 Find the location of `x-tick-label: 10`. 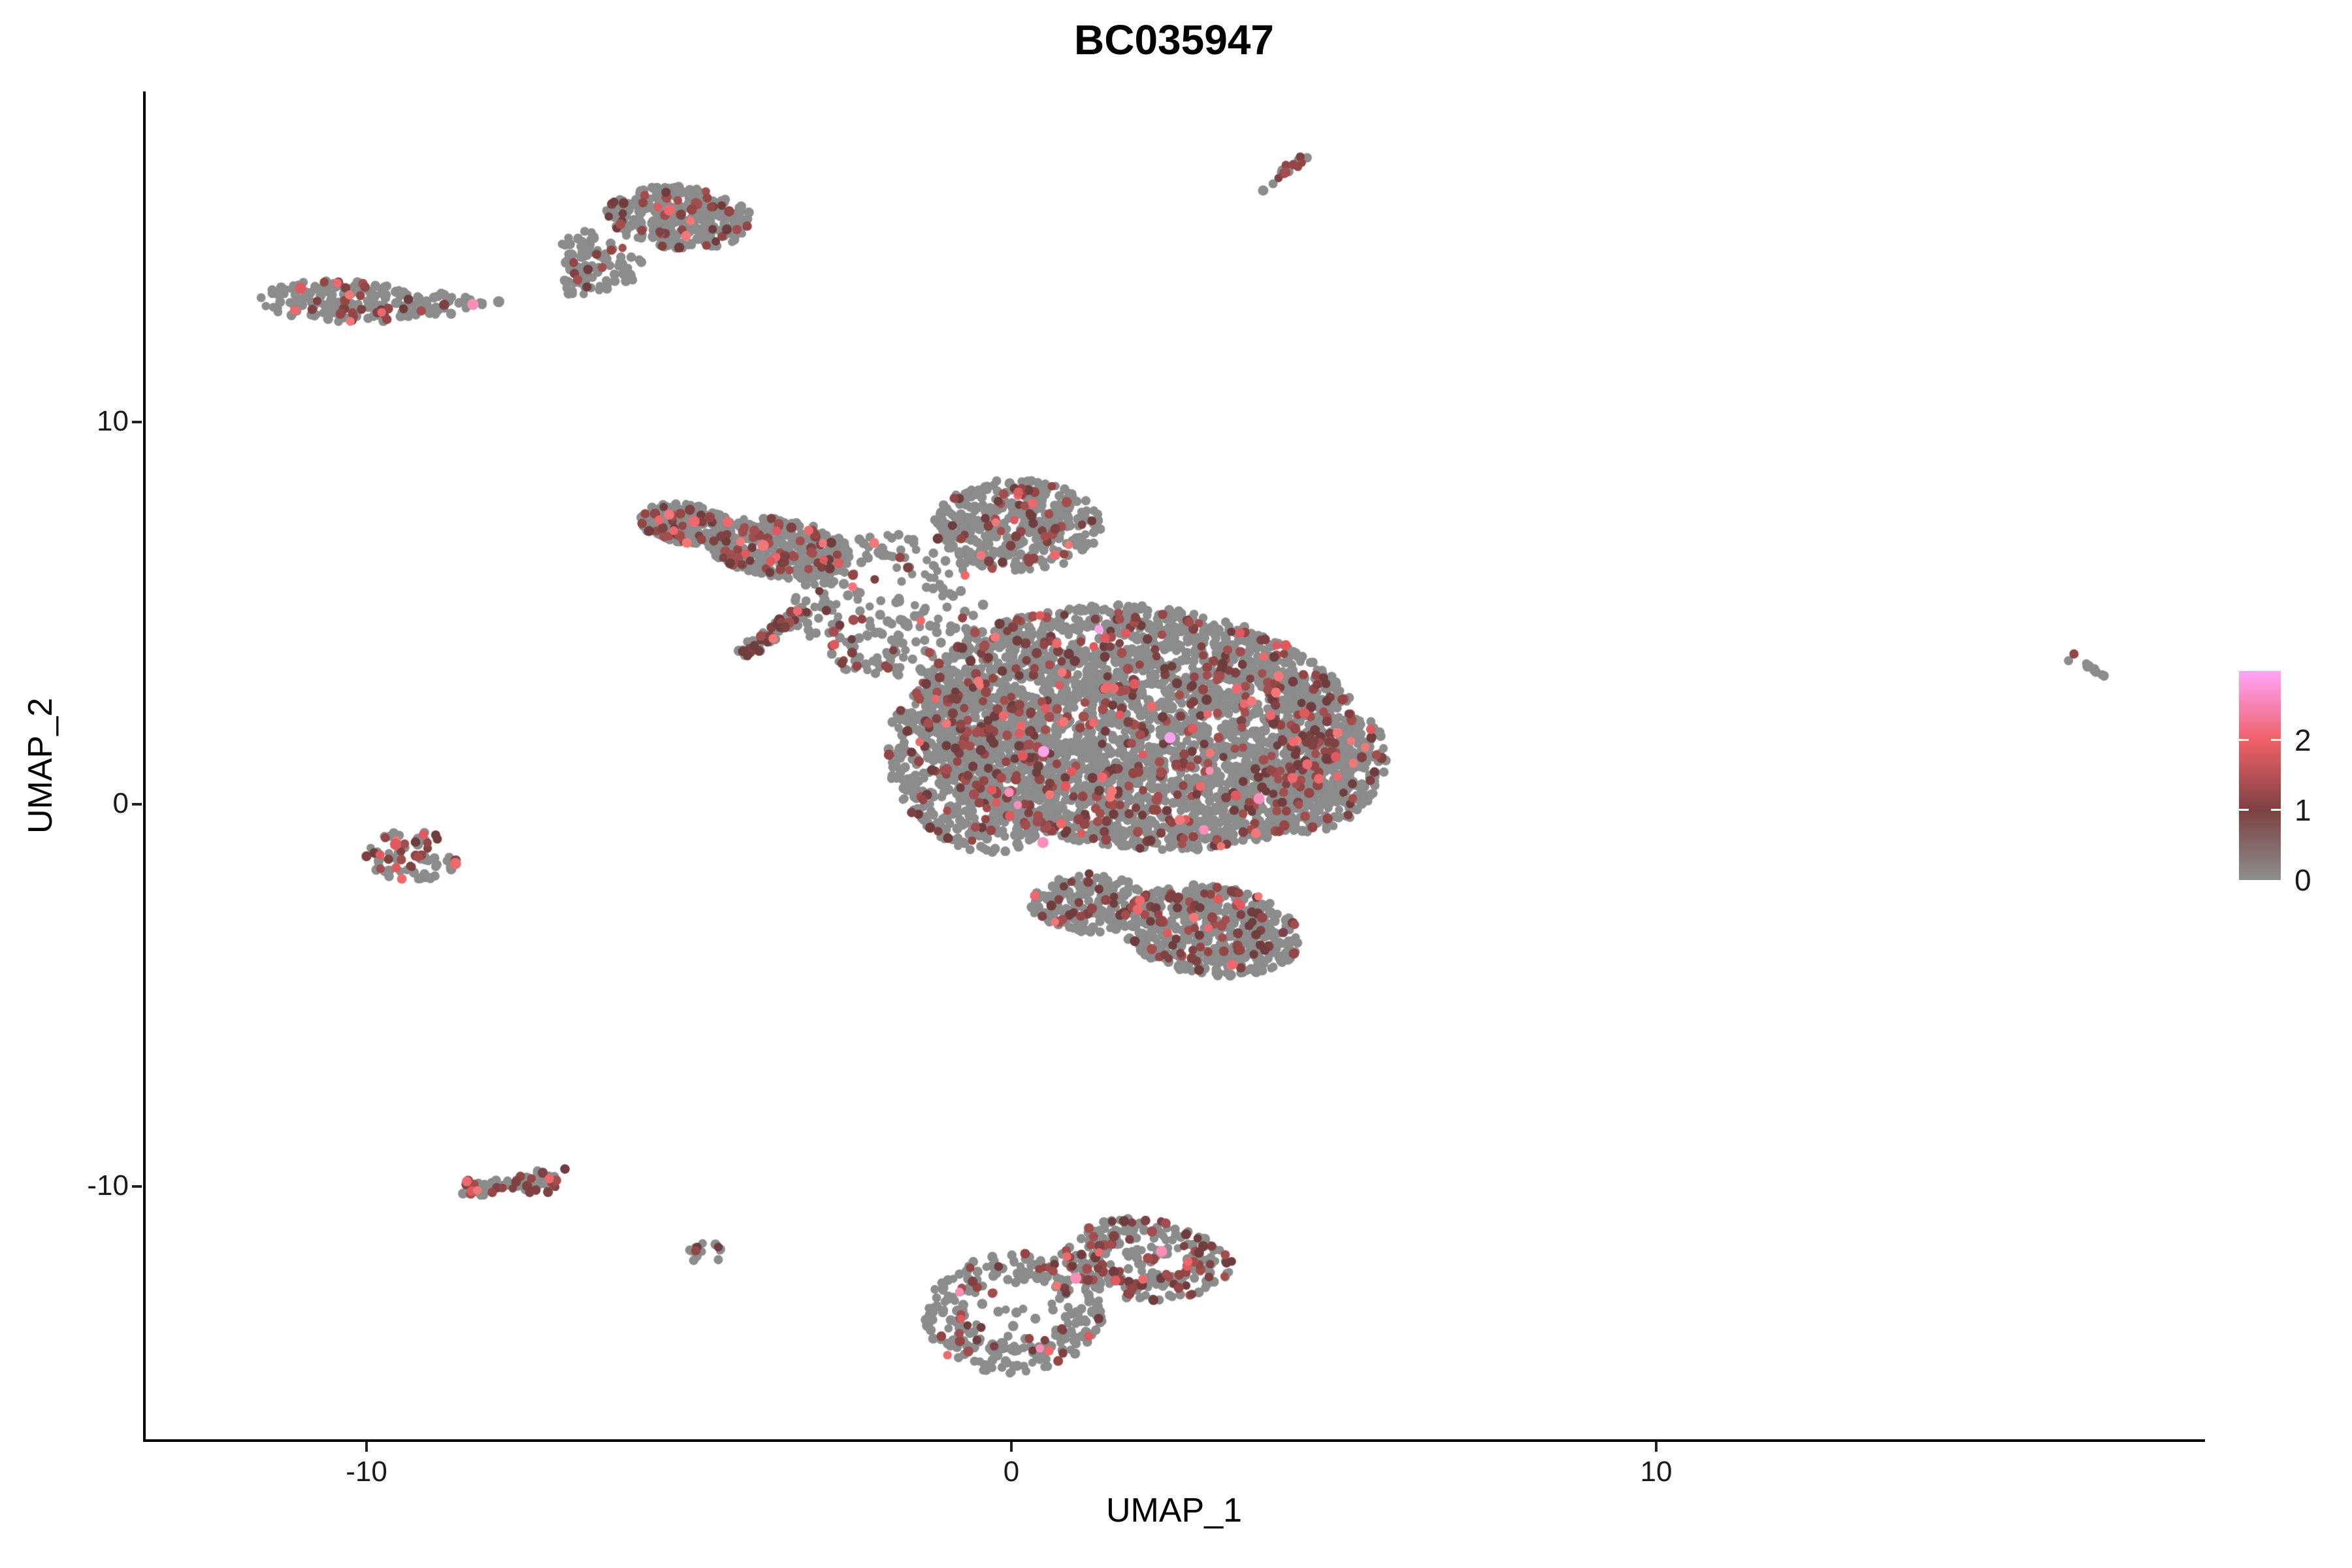

x-tick-label: 10 is located at coordinates (1656, 1472).